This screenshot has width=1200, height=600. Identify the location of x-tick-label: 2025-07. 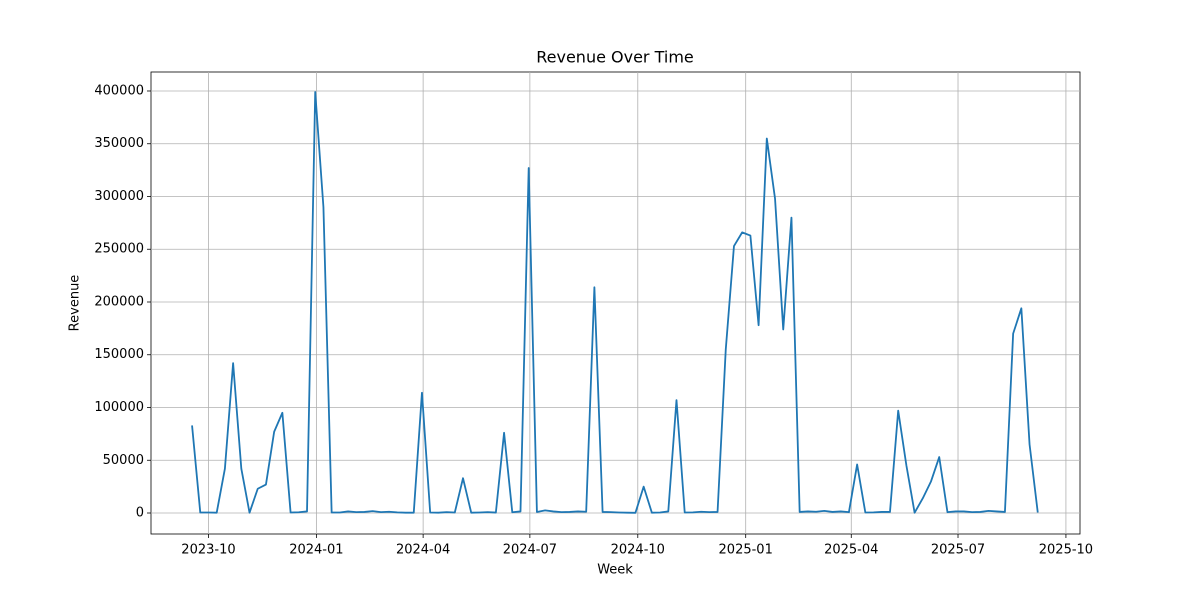
(958, 550).